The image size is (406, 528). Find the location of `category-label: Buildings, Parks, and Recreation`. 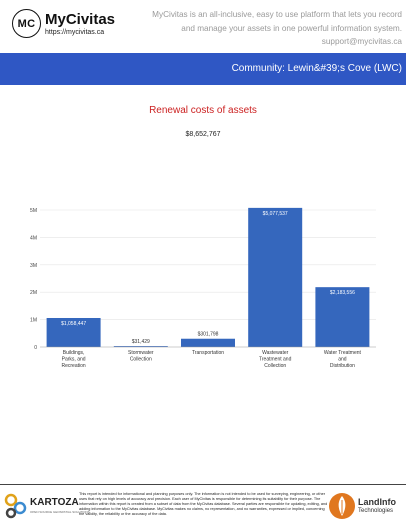

category-label: Buildings, Parks, and Recreation is located at coordinates (74, 359).